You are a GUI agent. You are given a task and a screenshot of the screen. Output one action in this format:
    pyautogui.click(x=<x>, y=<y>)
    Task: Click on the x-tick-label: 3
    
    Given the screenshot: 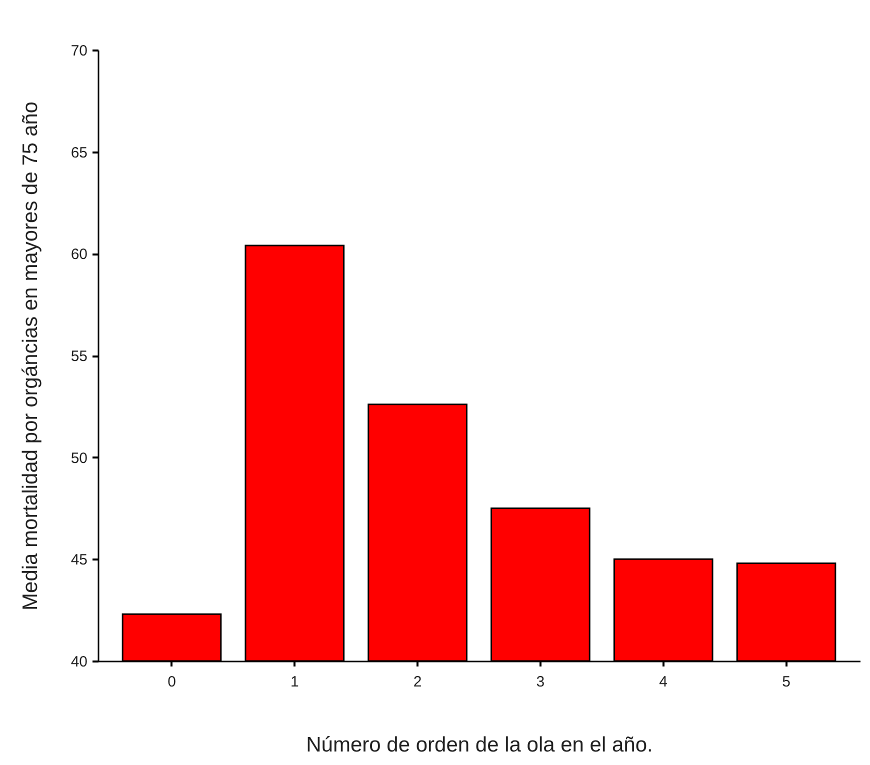 What is the action you would take?
    pyautogui.click(x=540, y=682)
    